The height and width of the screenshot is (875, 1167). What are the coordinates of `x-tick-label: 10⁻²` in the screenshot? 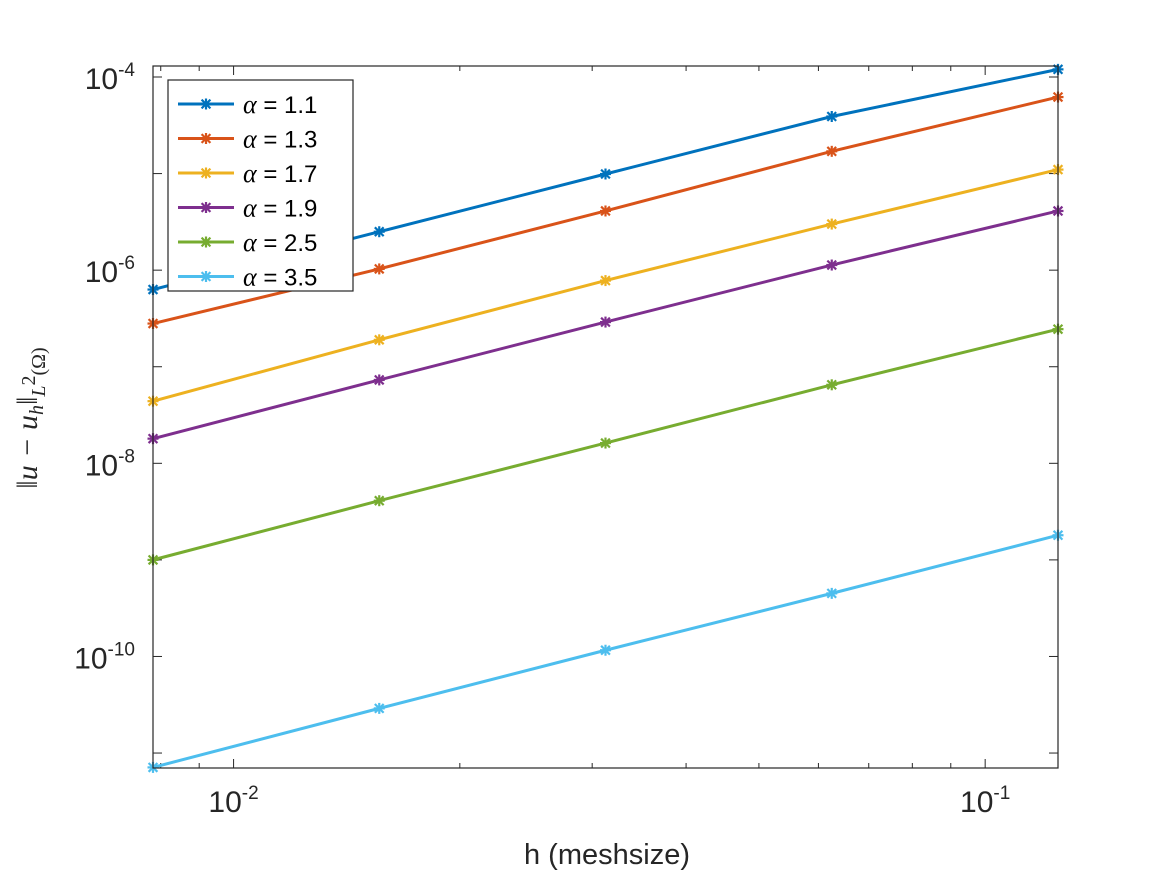 It's located at (233, 801).